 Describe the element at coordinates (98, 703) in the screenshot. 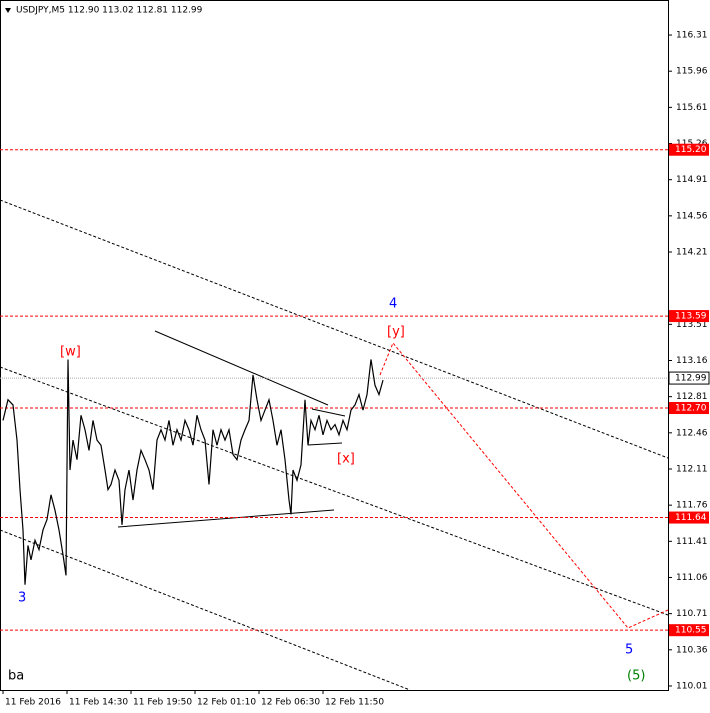

I see `x-tick-label: 11 Feb 14:30` at that location.